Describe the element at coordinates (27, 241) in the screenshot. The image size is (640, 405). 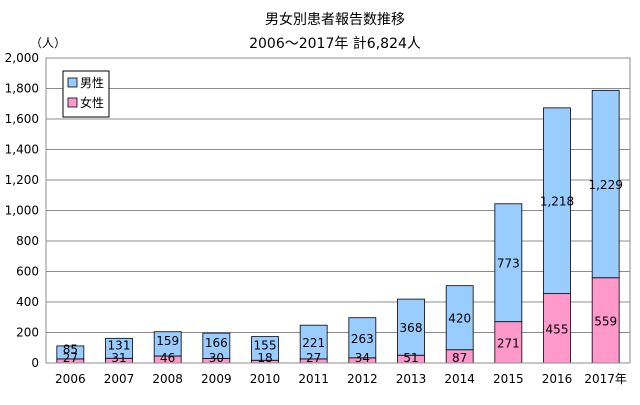
I see `y-tick-label: 800` at that location.